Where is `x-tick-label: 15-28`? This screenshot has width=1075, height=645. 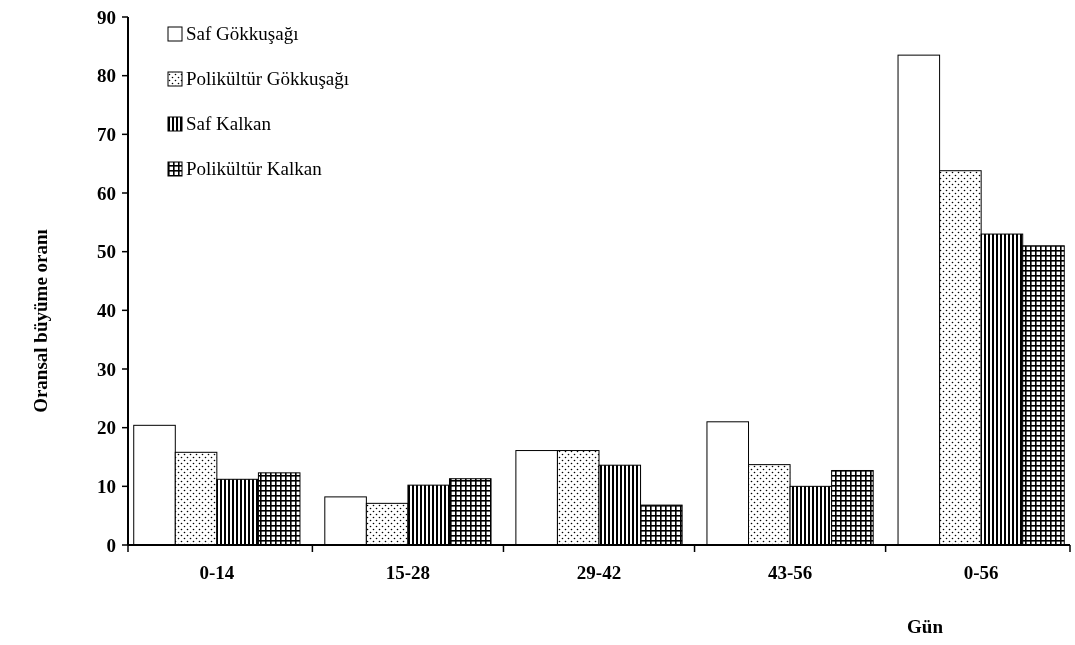 x-tick-label: 15-28 is located at coordinates (408, 572).